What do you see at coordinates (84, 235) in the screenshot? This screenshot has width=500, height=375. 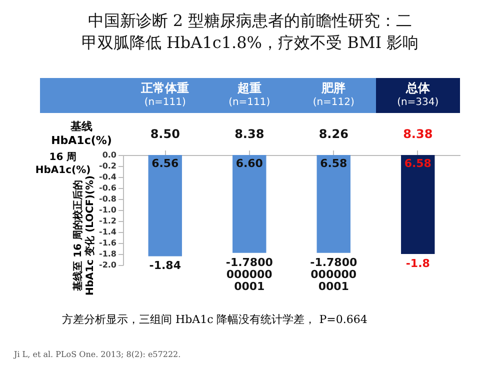 I see `y-axis-title: 基线至 16 周的校正后的 HbA1c 变化 (LOCF)(%)` at bounding box center [84, 235].